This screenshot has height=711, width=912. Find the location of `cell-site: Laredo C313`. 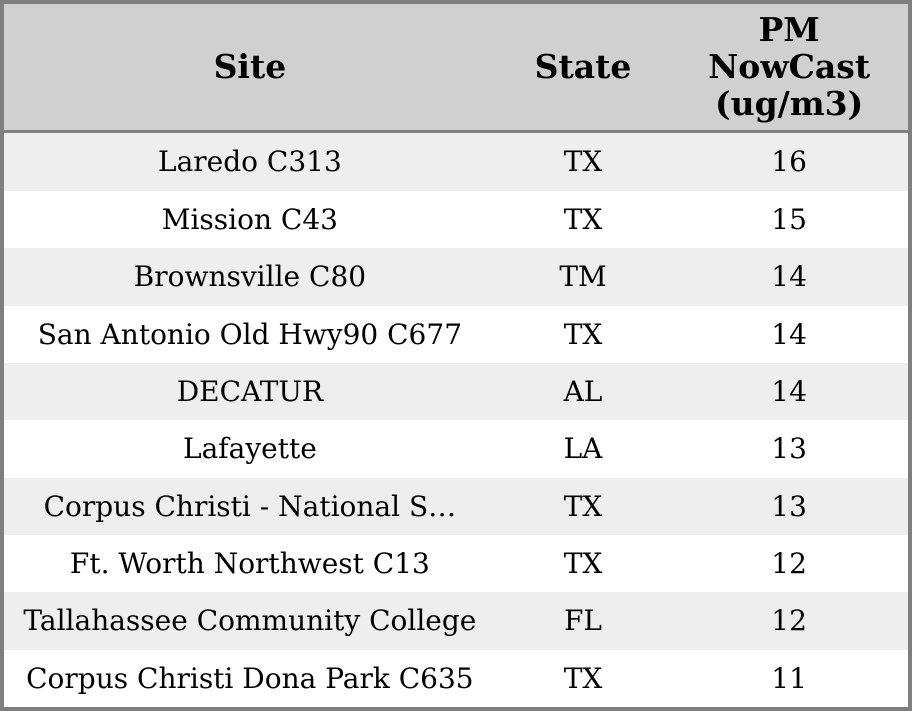

cell-site: Laredo C313 is located at coordinates (249, 162).